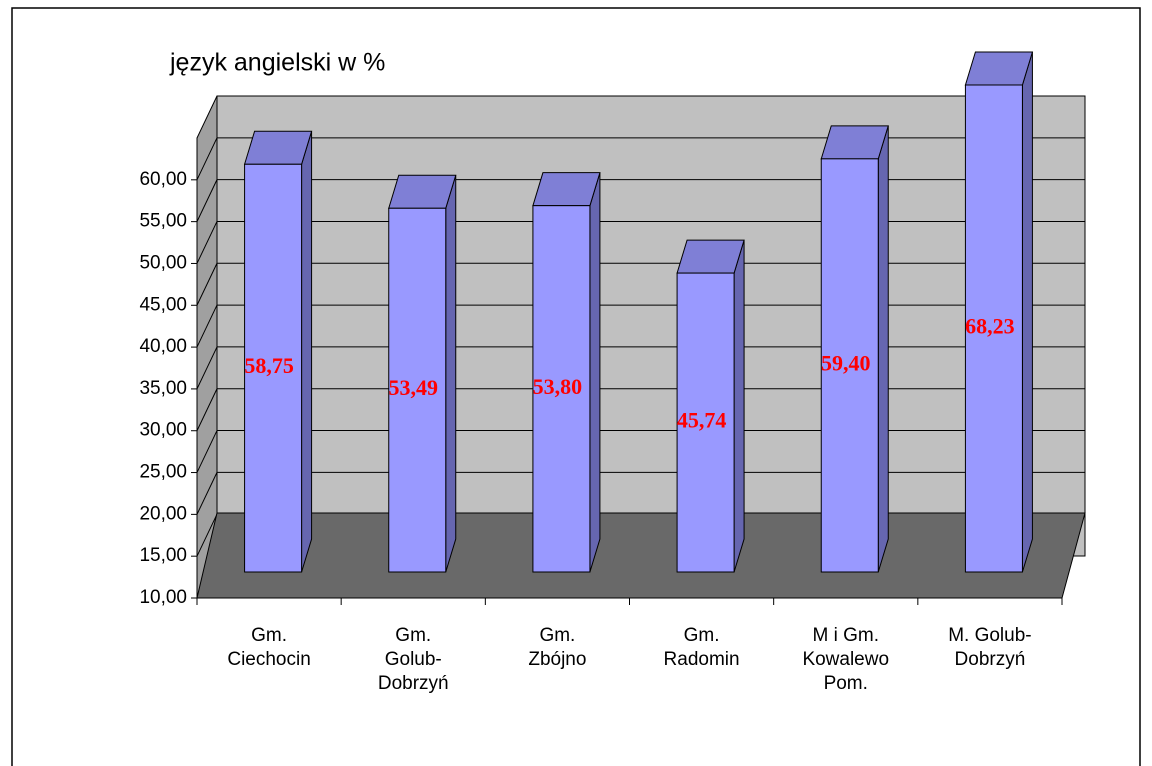 This screenshot has height=766, width=1152. Describe the element at coordinates (641, 555) in the screenshot. I see `floor` at that location.